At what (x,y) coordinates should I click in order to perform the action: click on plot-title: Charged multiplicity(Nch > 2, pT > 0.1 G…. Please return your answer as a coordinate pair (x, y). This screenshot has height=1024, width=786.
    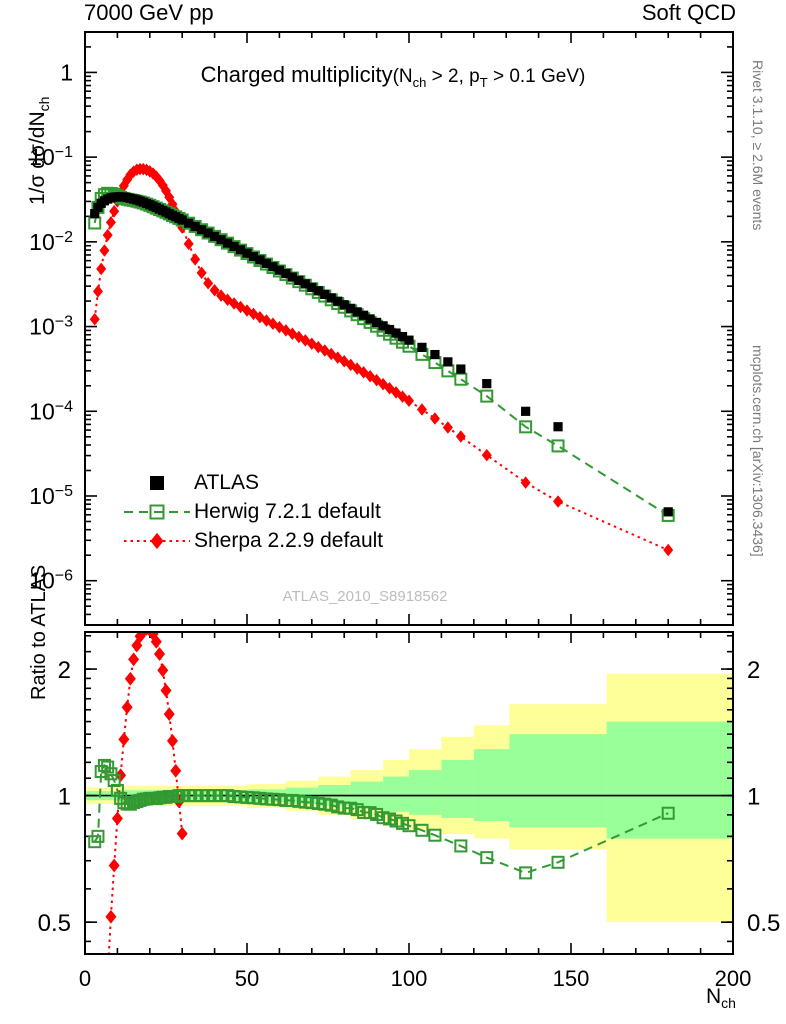
    Looking at the image, I should click on (393, 76).